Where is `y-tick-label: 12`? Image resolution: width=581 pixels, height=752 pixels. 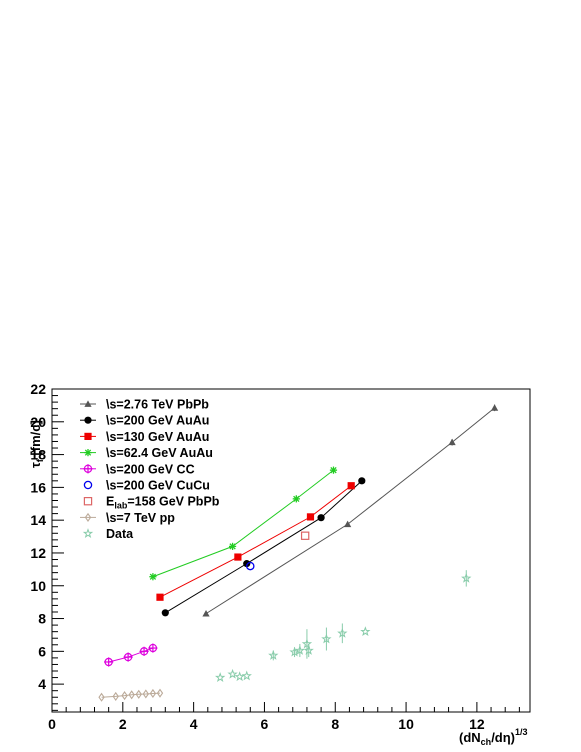
y-tick-label: 12 is located at coordinates (38, 553).